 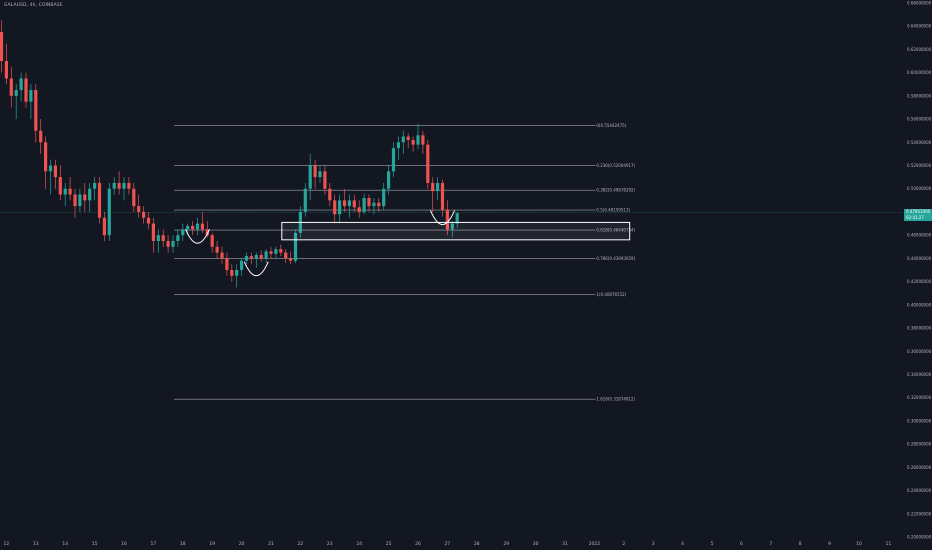 What do you see at coordinates (919, 397) in the screenshot?
I see `price-tick-label: 0.32000000` at bounding box center [919, 397].